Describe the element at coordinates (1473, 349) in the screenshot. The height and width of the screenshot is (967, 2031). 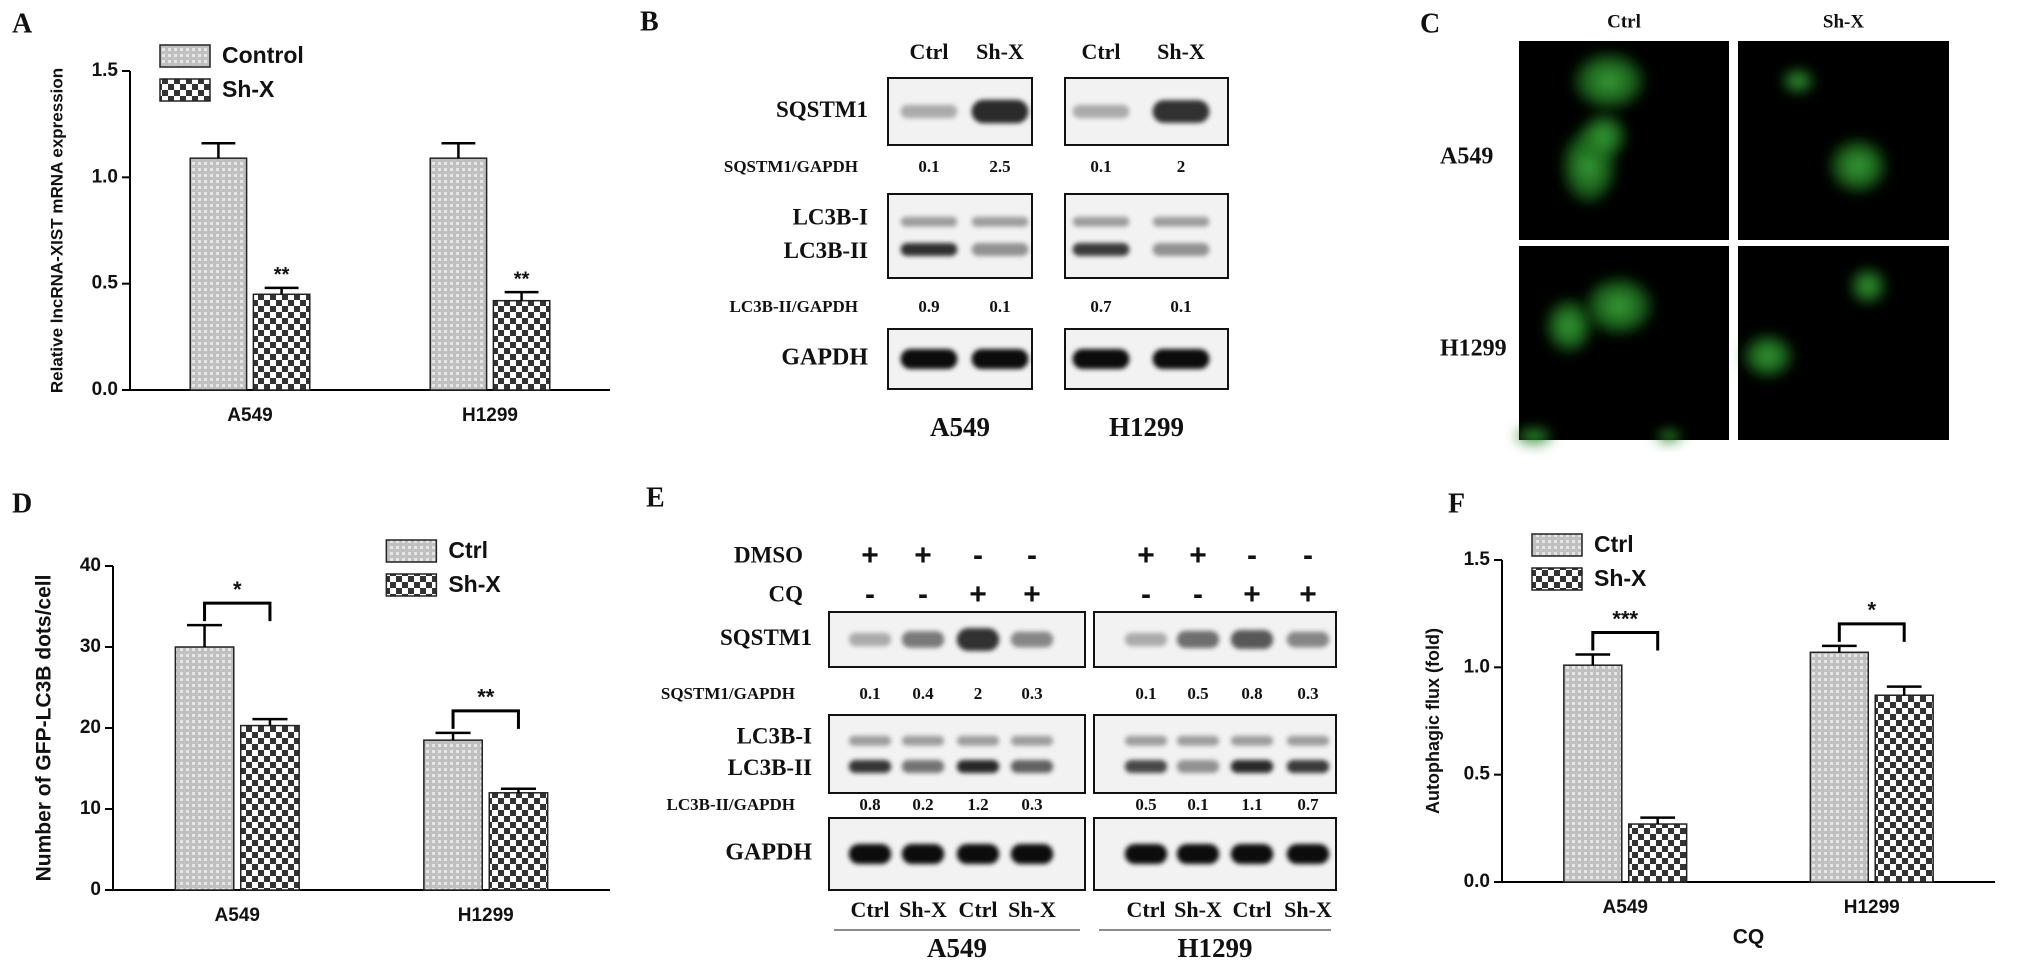
I see `row-label: H1299` at that location.